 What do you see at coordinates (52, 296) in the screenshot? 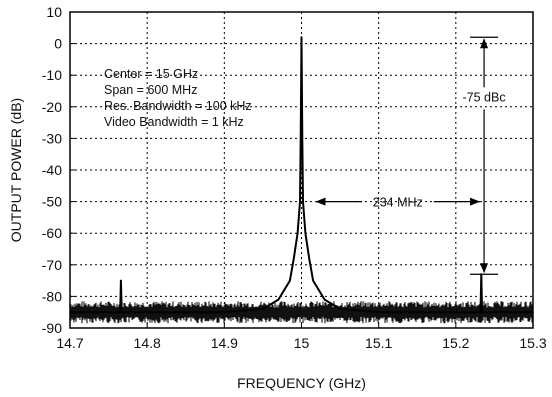
I see `y-tick-label: -80` at bounding box center [52, 296].